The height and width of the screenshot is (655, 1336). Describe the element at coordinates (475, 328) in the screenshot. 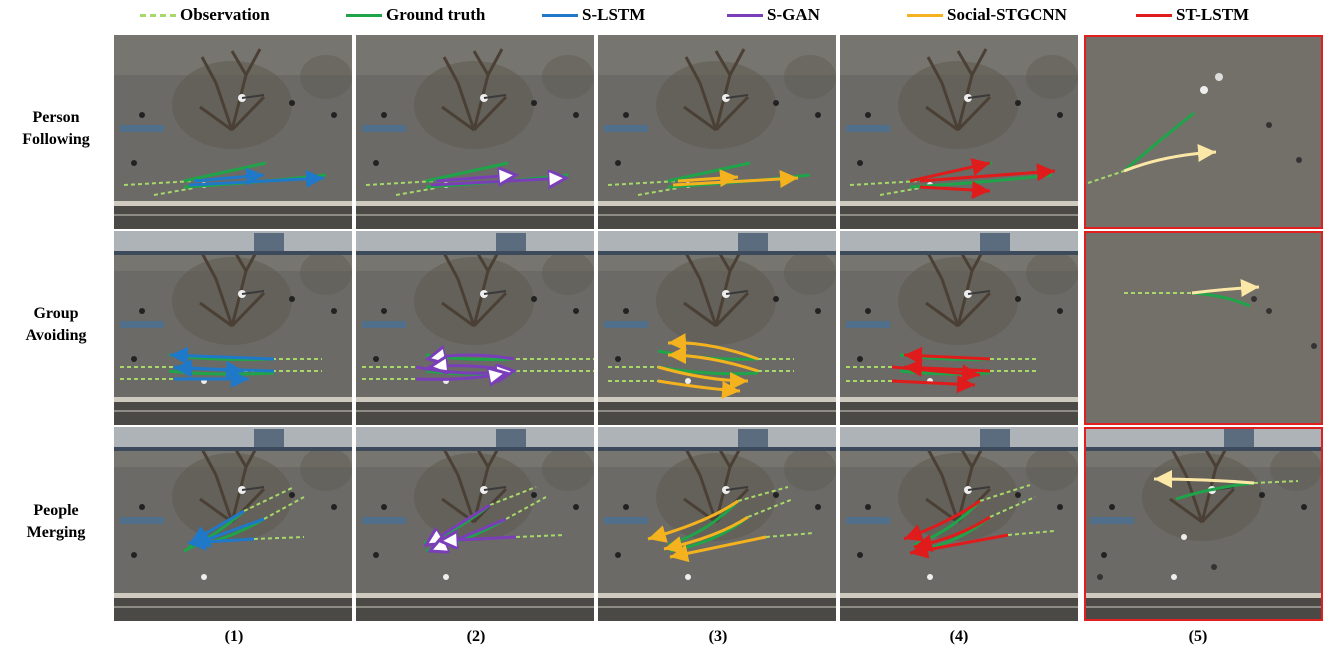

I see `panel-row2-col2` at that location.